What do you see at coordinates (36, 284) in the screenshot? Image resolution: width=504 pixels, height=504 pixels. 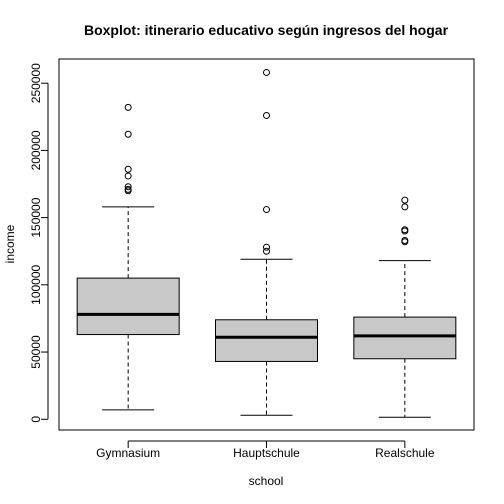 I see `y-tick-label: 100000` at bounding box center [36, 284].